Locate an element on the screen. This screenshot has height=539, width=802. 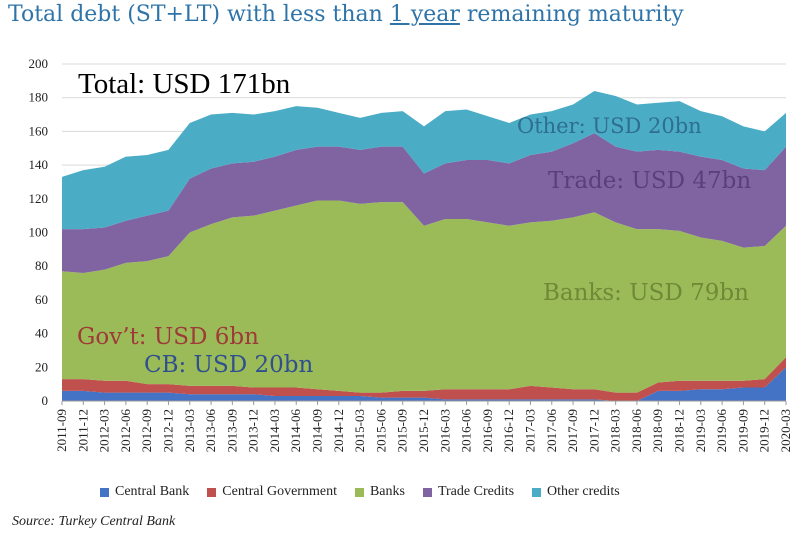
area-central-government is located at coordinates (424, 379).